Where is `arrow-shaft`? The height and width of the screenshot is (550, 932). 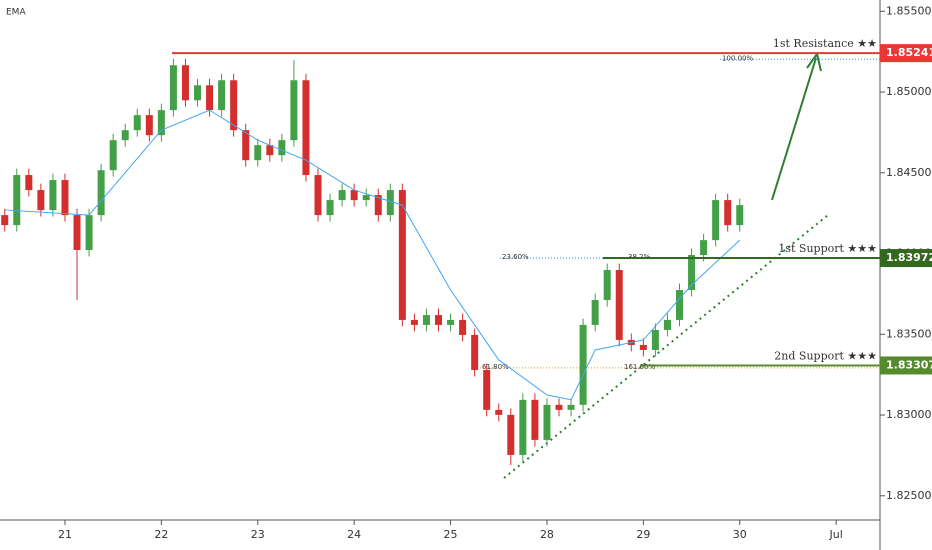 arrow-shaft is located at coordinates (794, 129).